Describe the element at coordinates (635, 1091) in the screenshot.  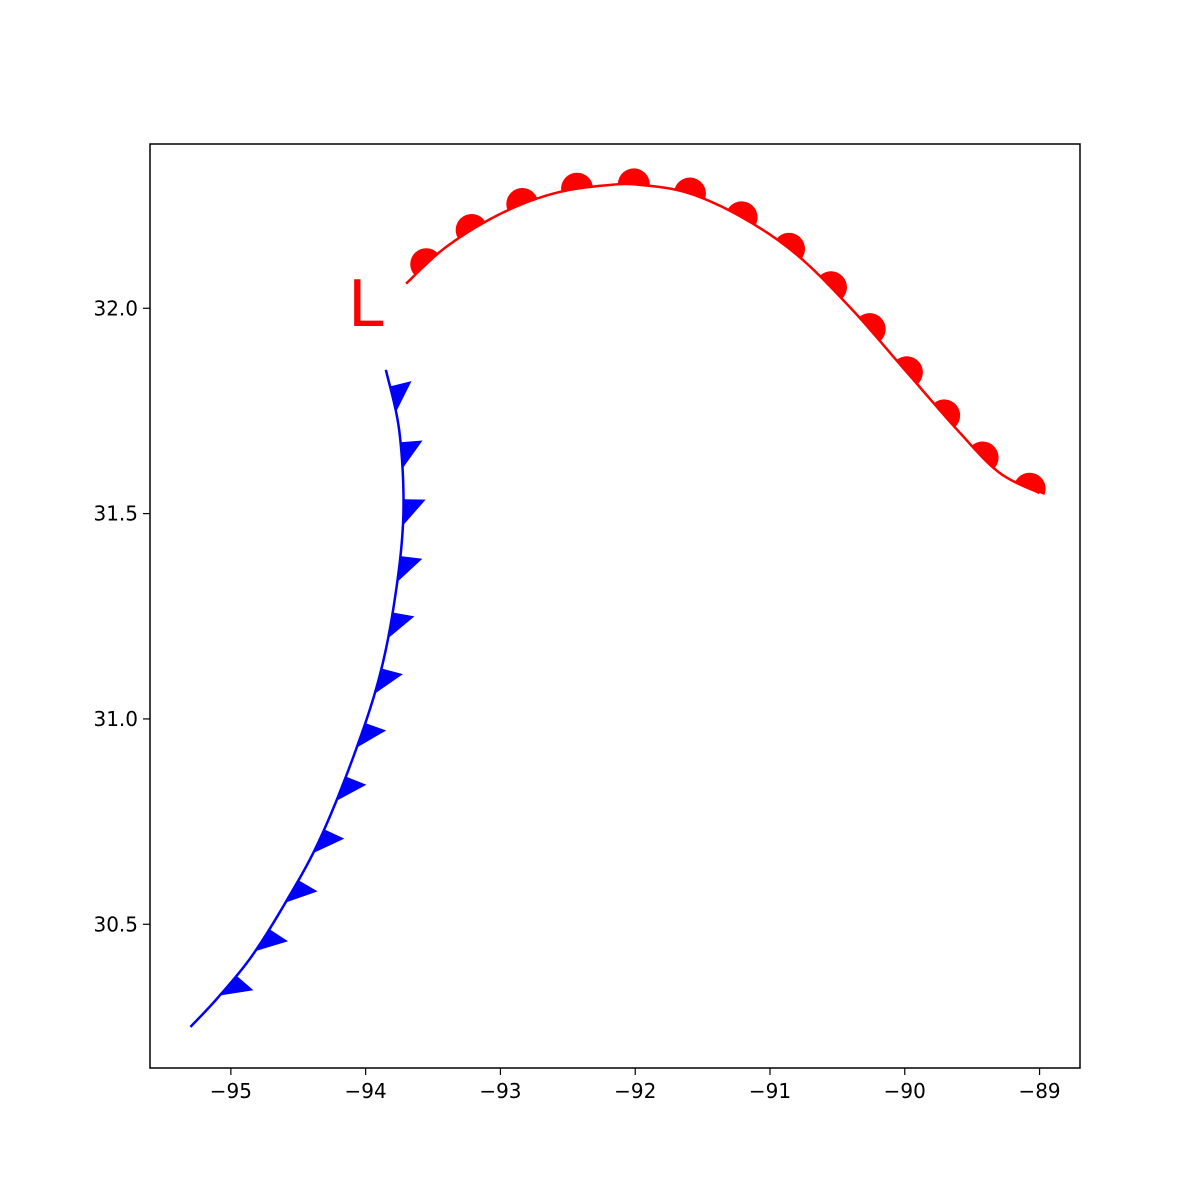
I see `x-tick-label: −92` at that location.